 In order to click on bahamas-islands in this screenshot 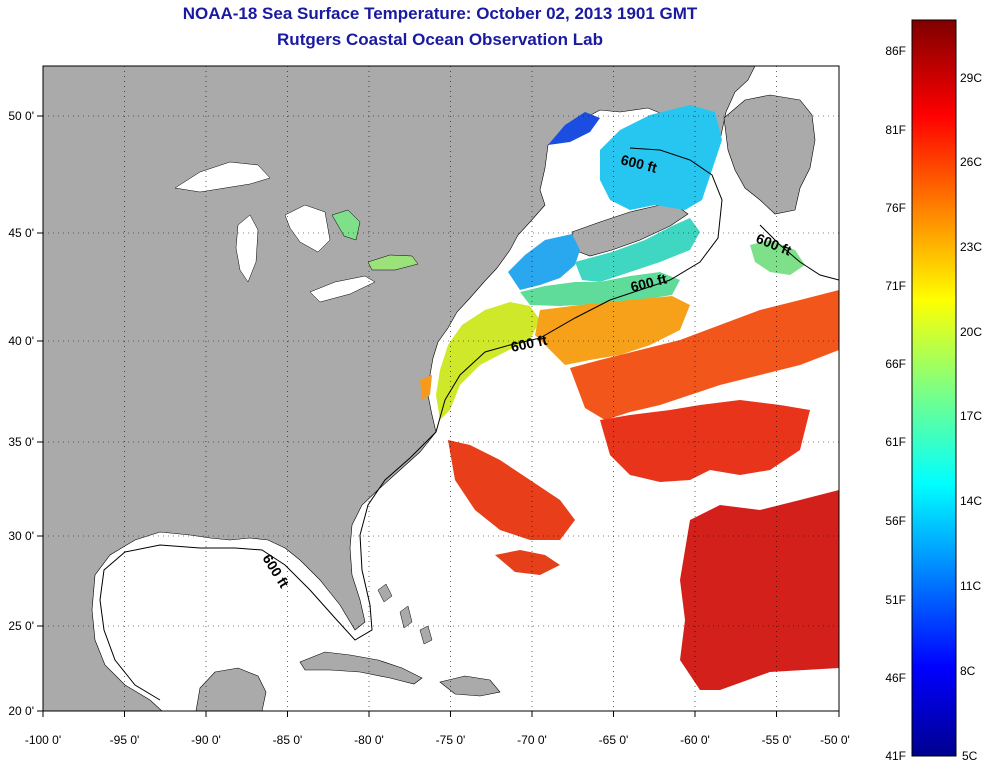, I will do `click(405, 614)`.